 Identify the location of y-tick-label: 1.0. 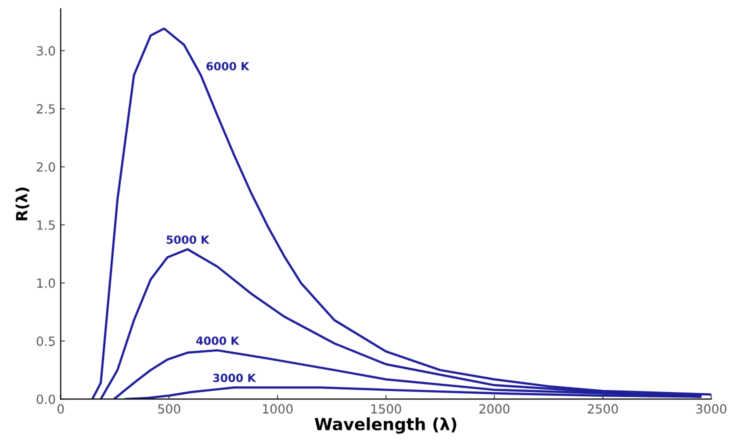
(46, 283).